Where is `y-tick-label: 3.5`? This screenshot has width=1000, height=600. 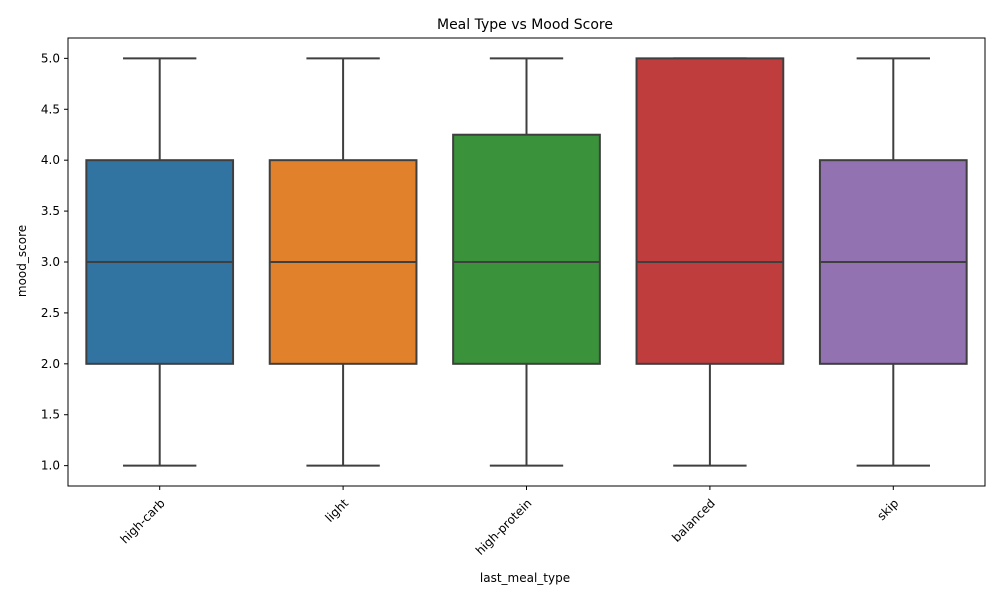 y-tick-label: 3.5 is located at coordinates (50, 211).